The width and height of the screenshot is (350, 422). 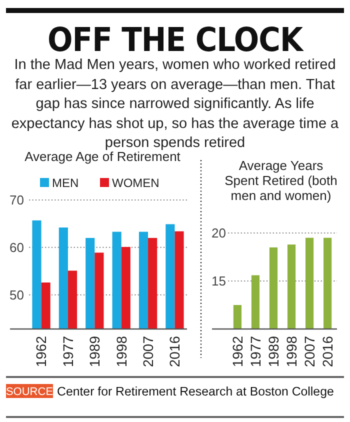 What do you see at coordinates (136, 183) in the screenshot?
I see `legend-label: WOMEN` at bounding box center [136, 183].